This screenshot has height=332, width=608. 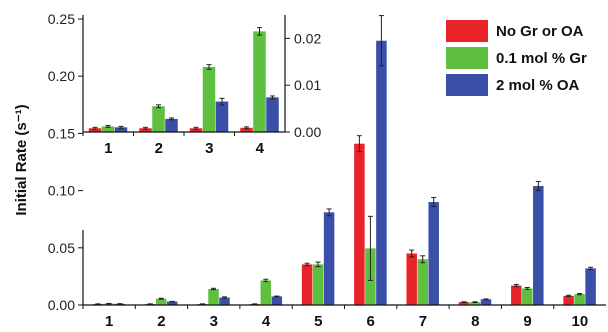 What do you see at coordinates (370, 321) in the screenshot?
I see `main-category-label: 6` at bounding box center [370, 321].